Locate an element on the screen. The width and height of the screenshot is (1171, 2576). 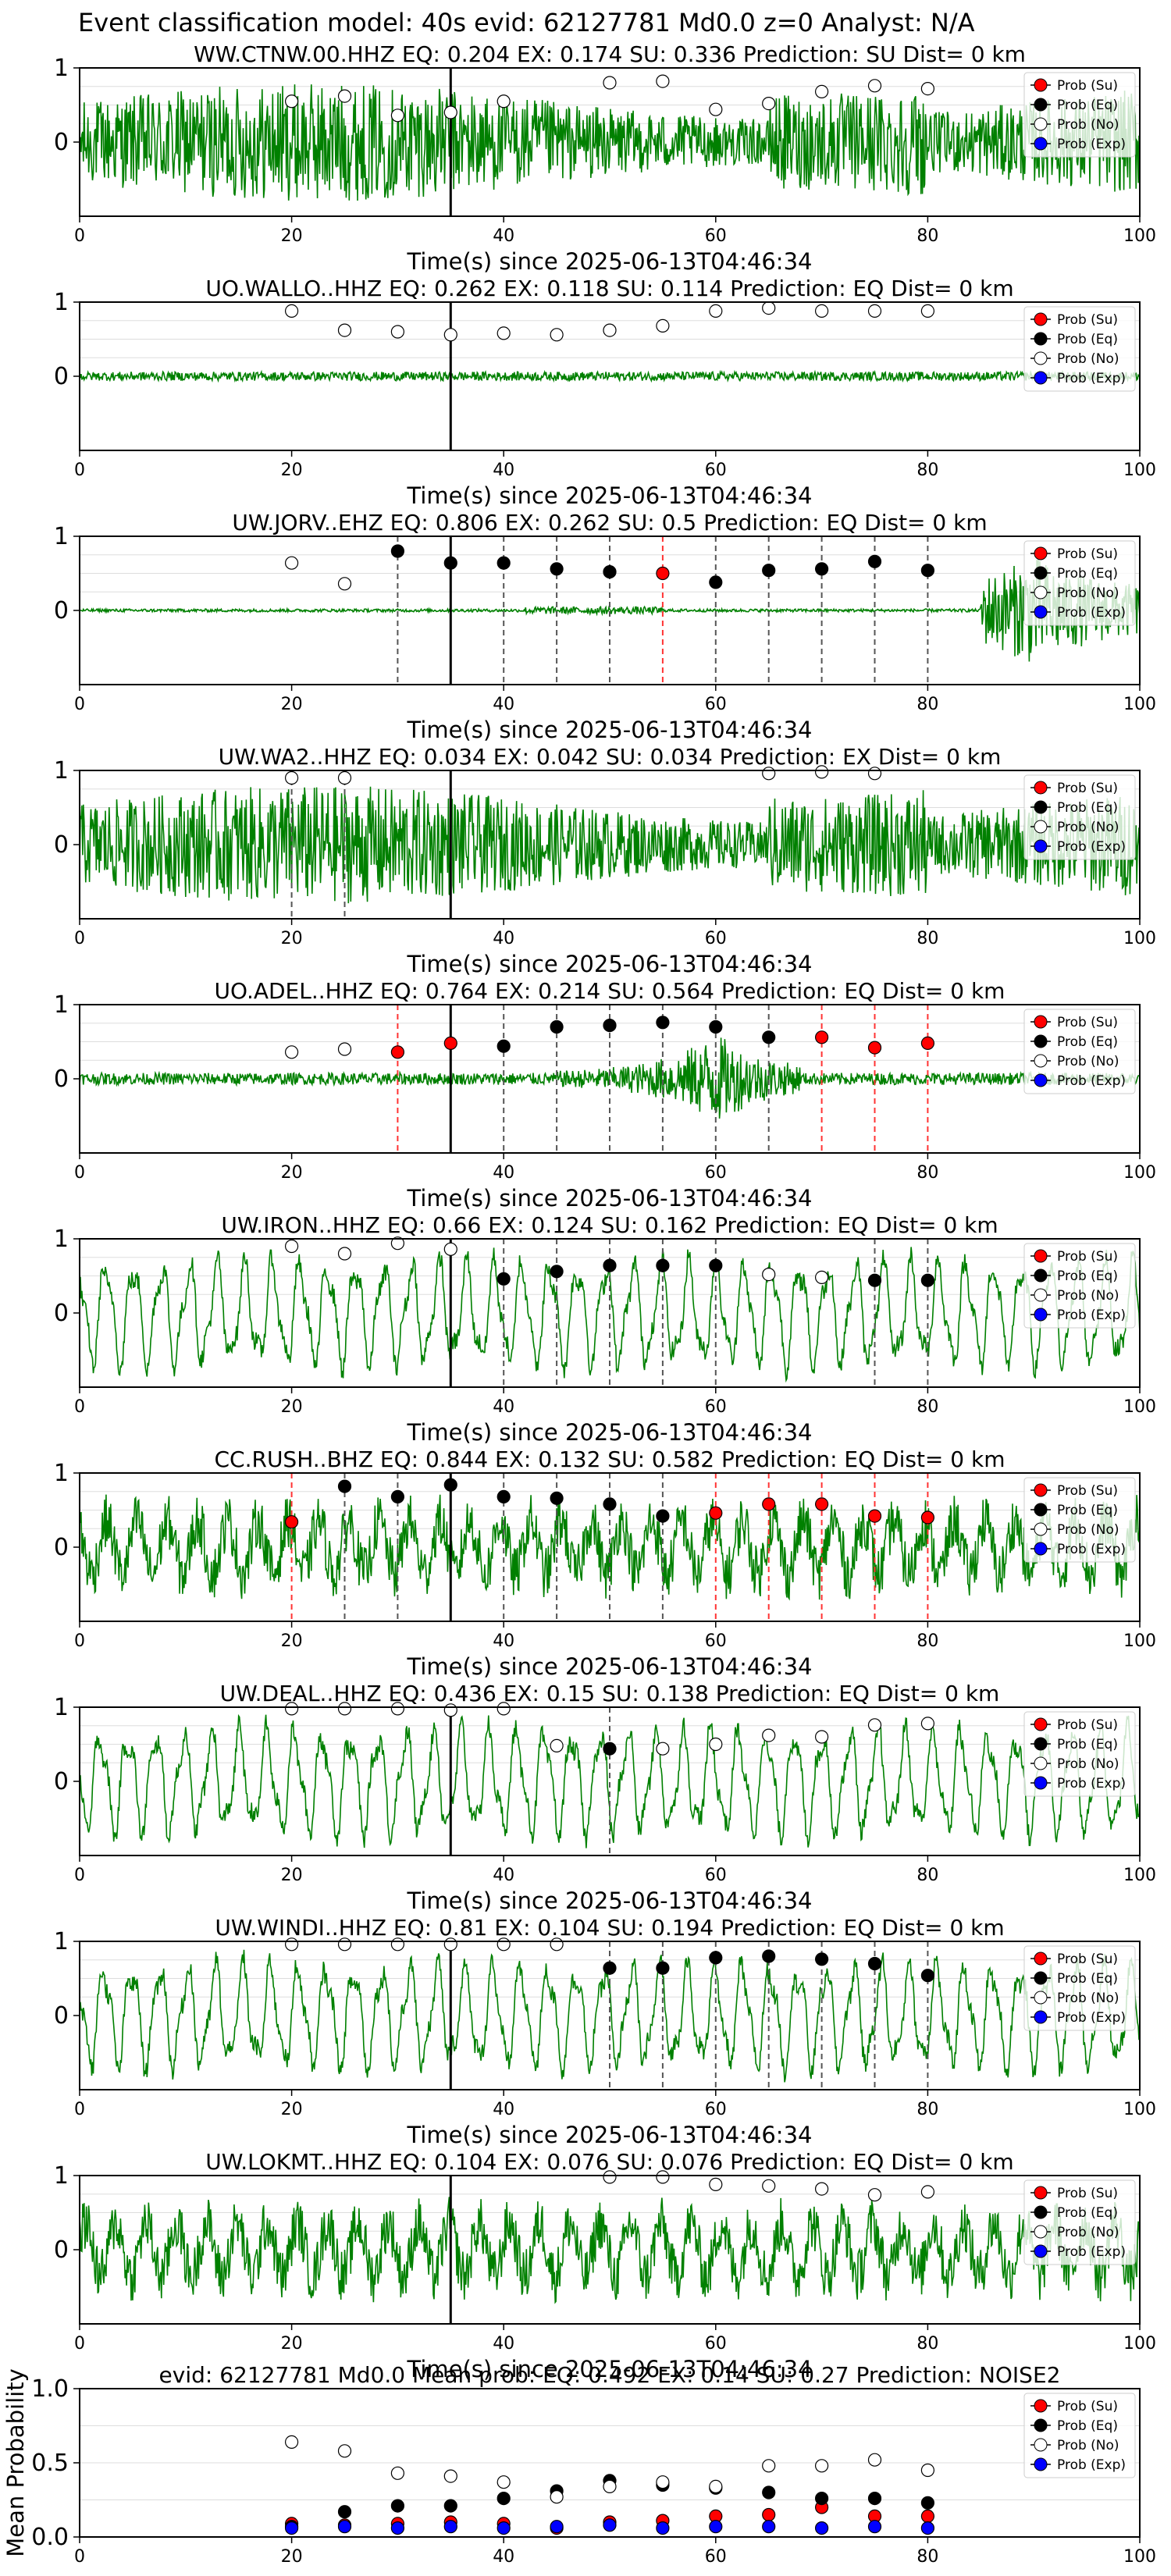
y-tick-label: 0.0 is located at coordinates (50, 2537).